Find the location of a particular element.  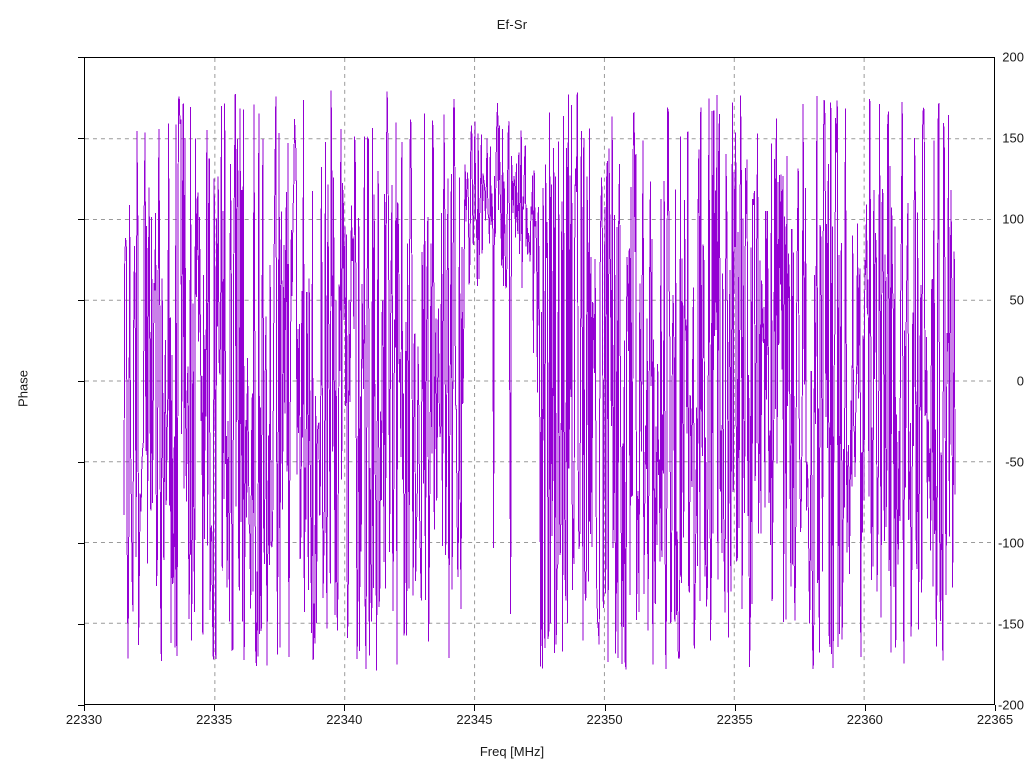

x-tick-label: 22355 is located at coordinates (734, 719).